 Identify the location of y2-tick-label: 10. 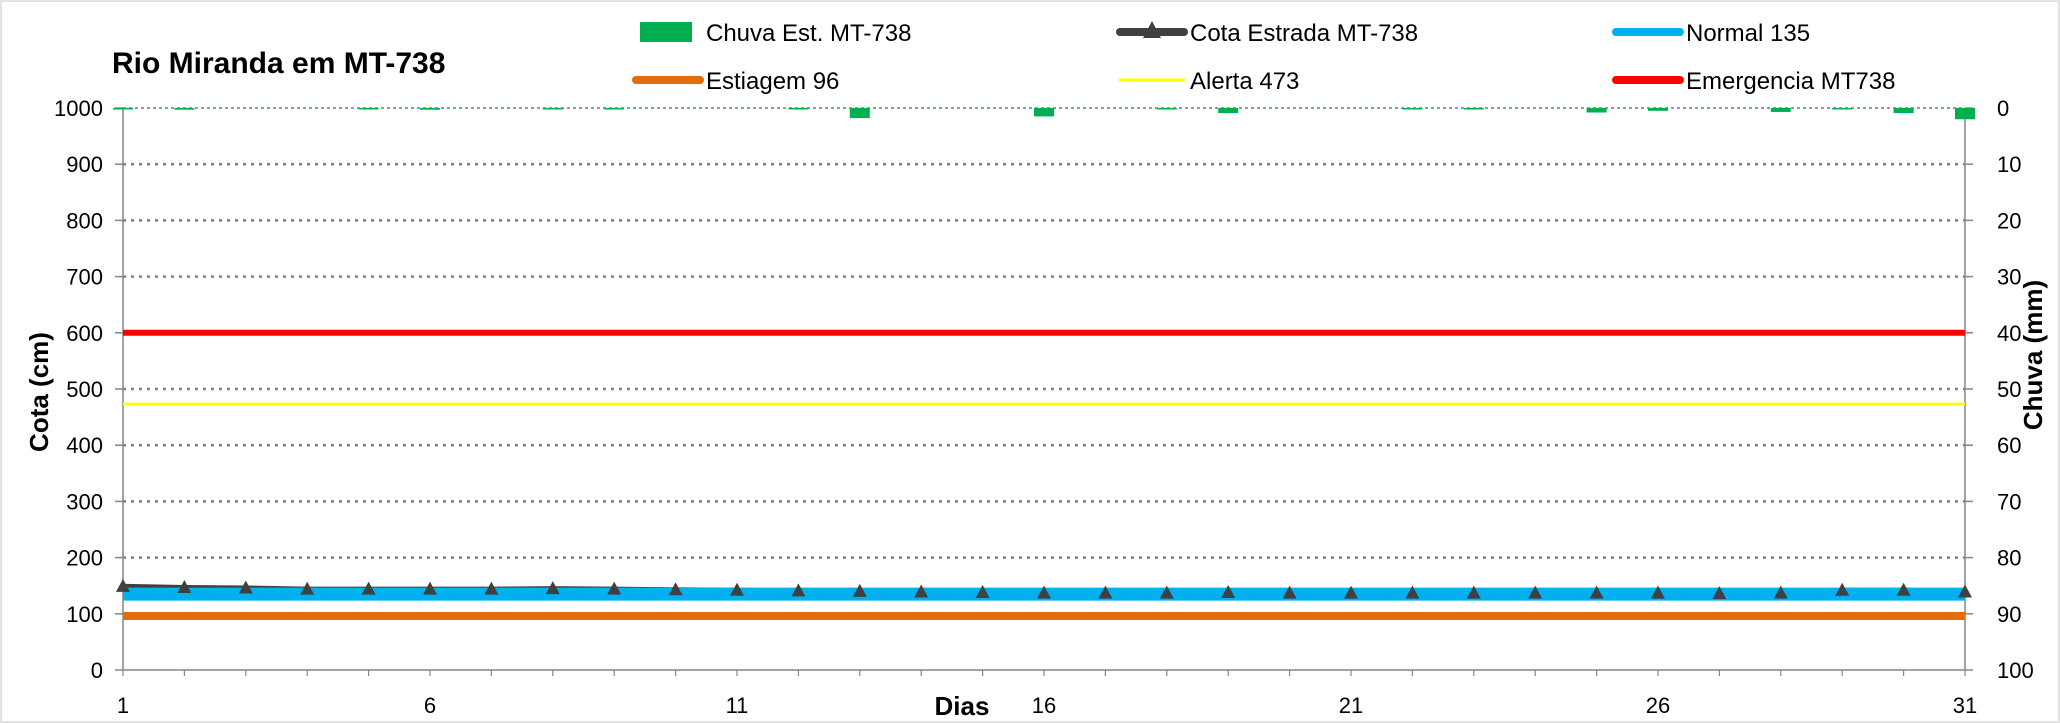
(2009, 164).